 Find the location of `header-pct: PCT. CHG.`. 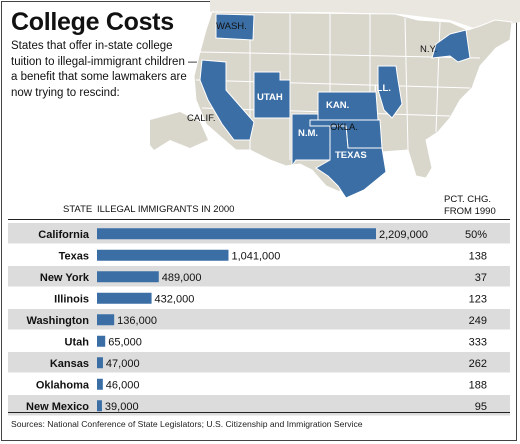

header-pct: PCT. CHG. is located at coordinates (467, 199).